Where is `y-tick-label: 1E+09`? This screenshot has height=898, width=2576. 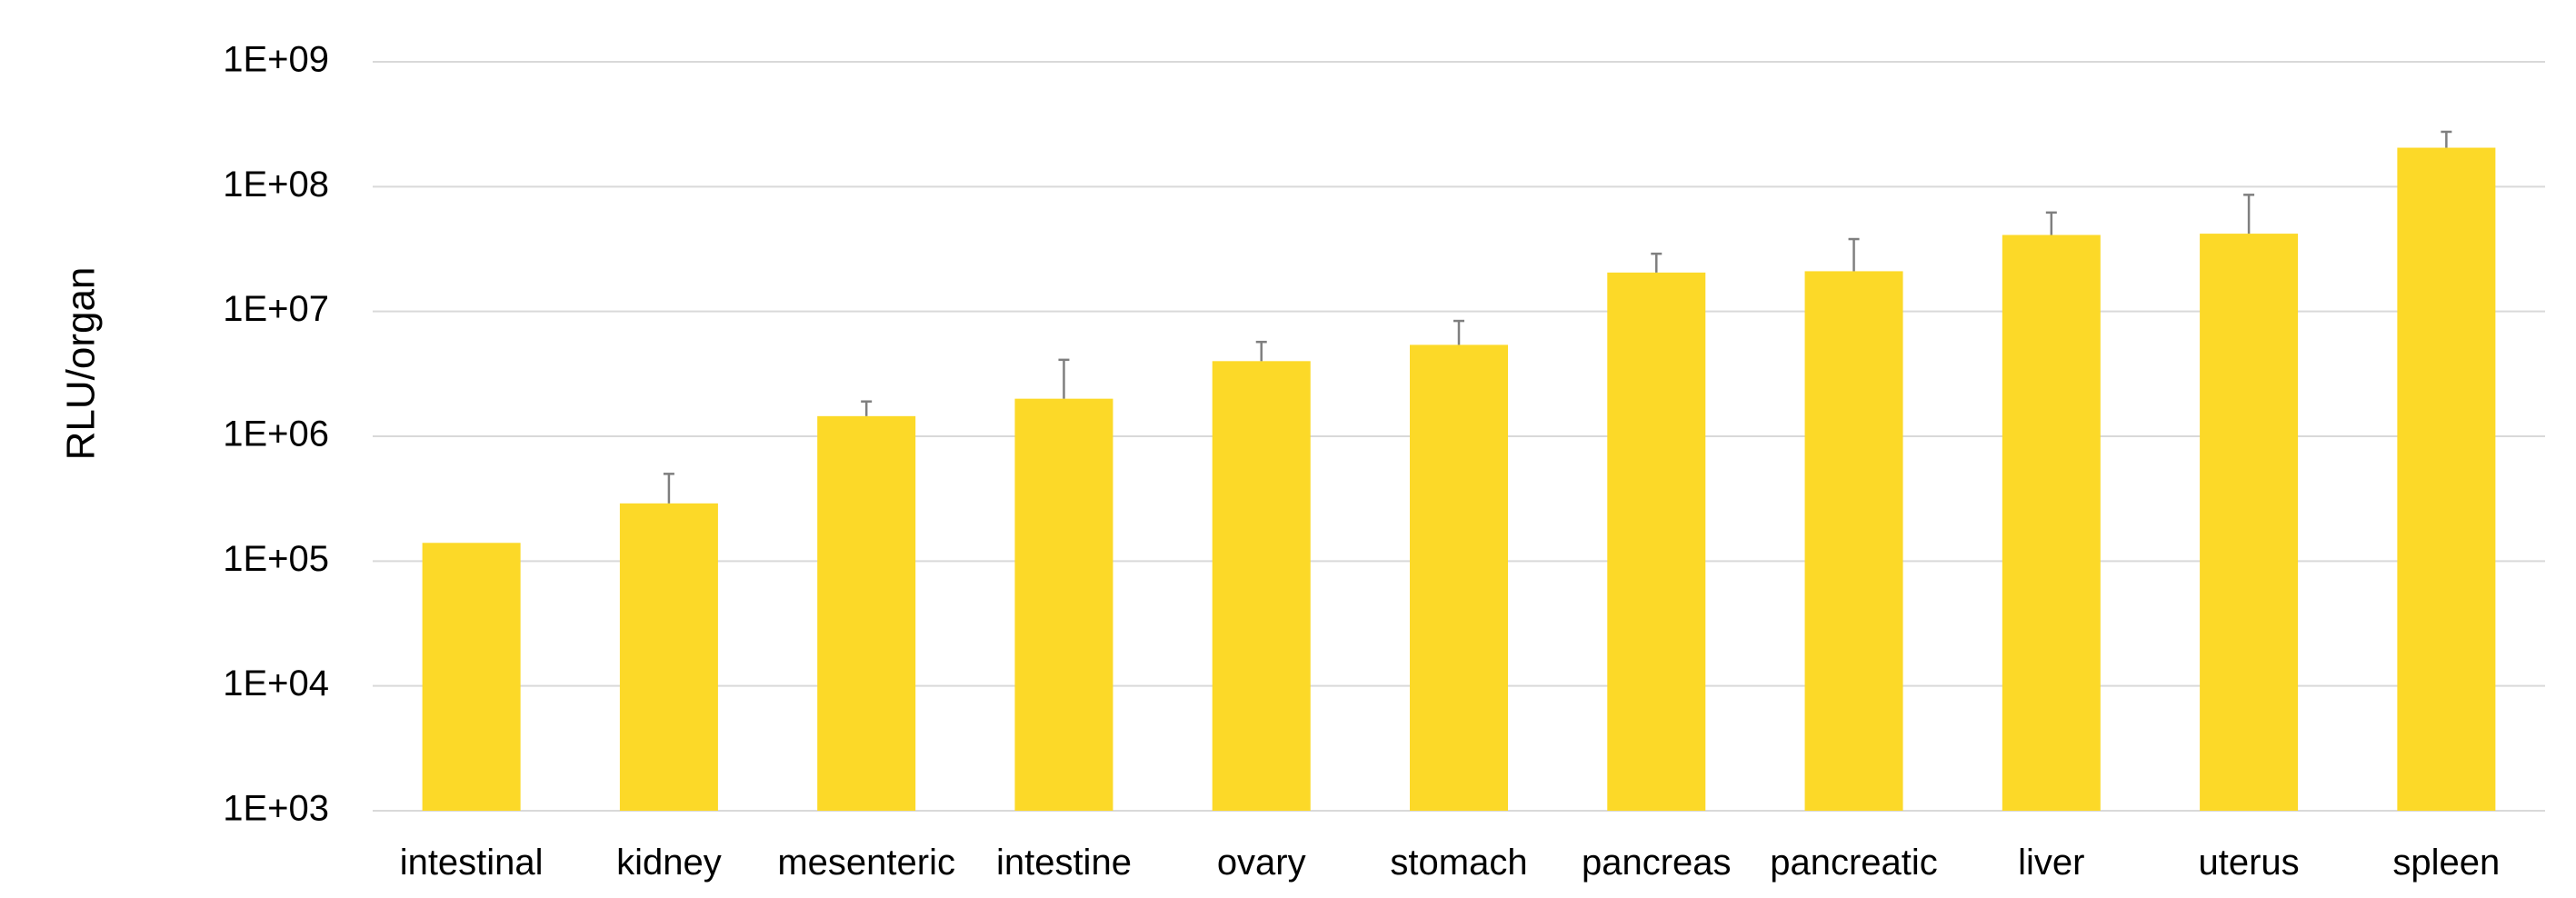 y-tick-label: 1E+09 is located at coordinates (276, 60).